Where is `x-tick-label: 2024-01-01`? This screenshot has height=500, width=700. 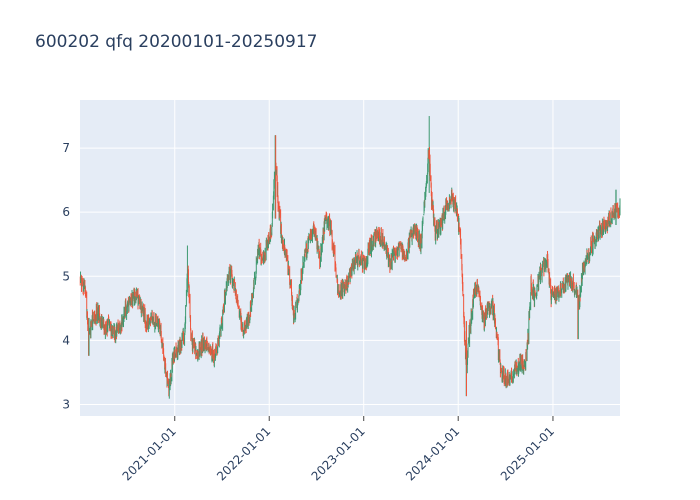
x-tick-label: 2024-01-01 is located at coordinates (432, 453).